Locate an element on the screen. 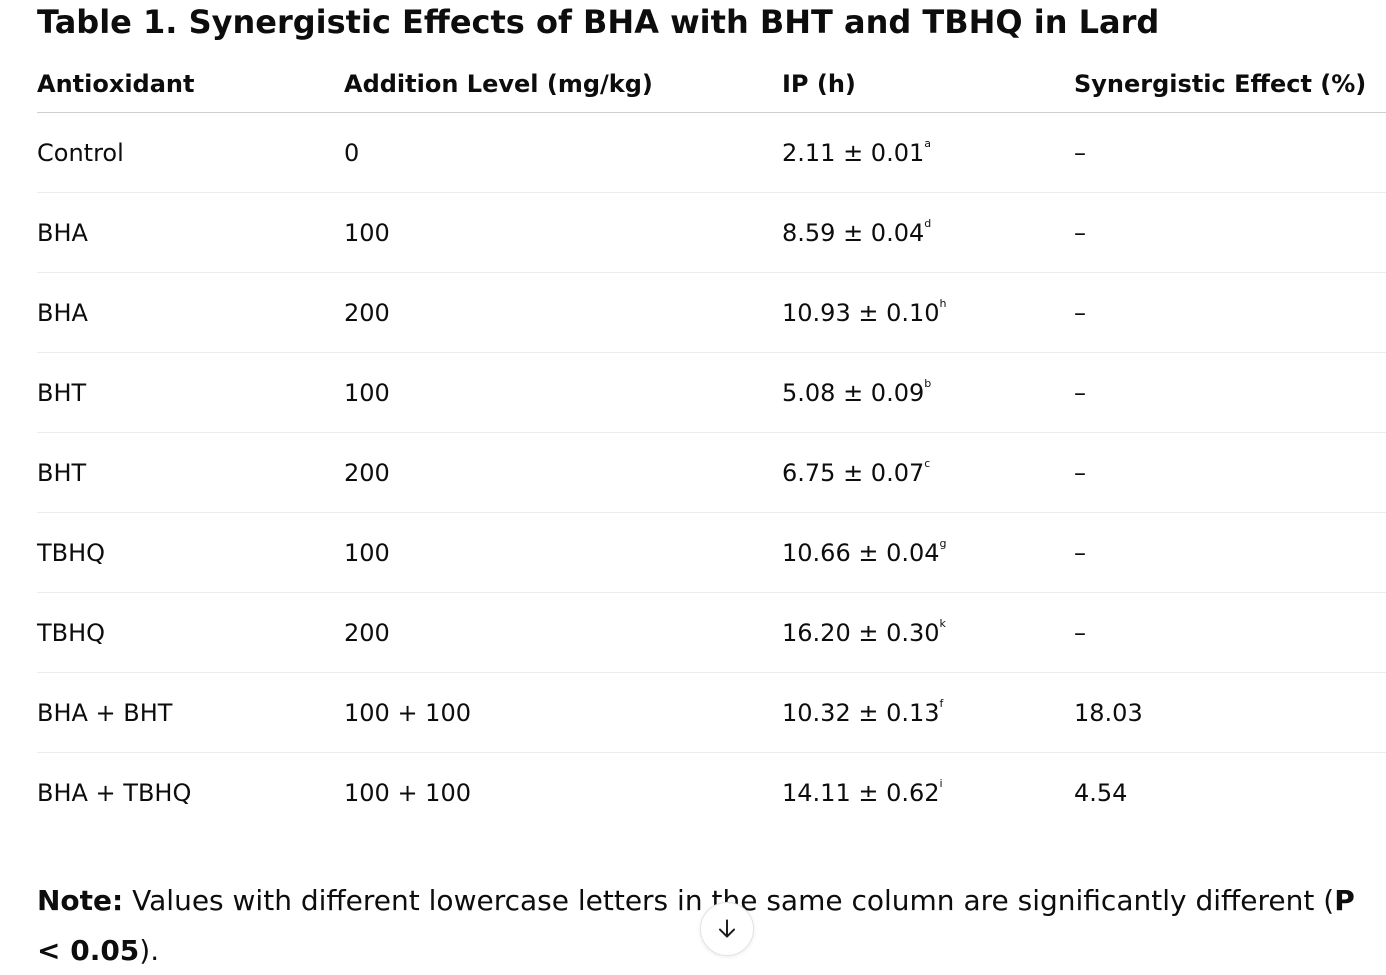 This screenshot has height=975, width=1386. table-row: BHA + BHT 100 + 100 10.32 ± 0.13f 18.03 is located at coordinates (711, 712).